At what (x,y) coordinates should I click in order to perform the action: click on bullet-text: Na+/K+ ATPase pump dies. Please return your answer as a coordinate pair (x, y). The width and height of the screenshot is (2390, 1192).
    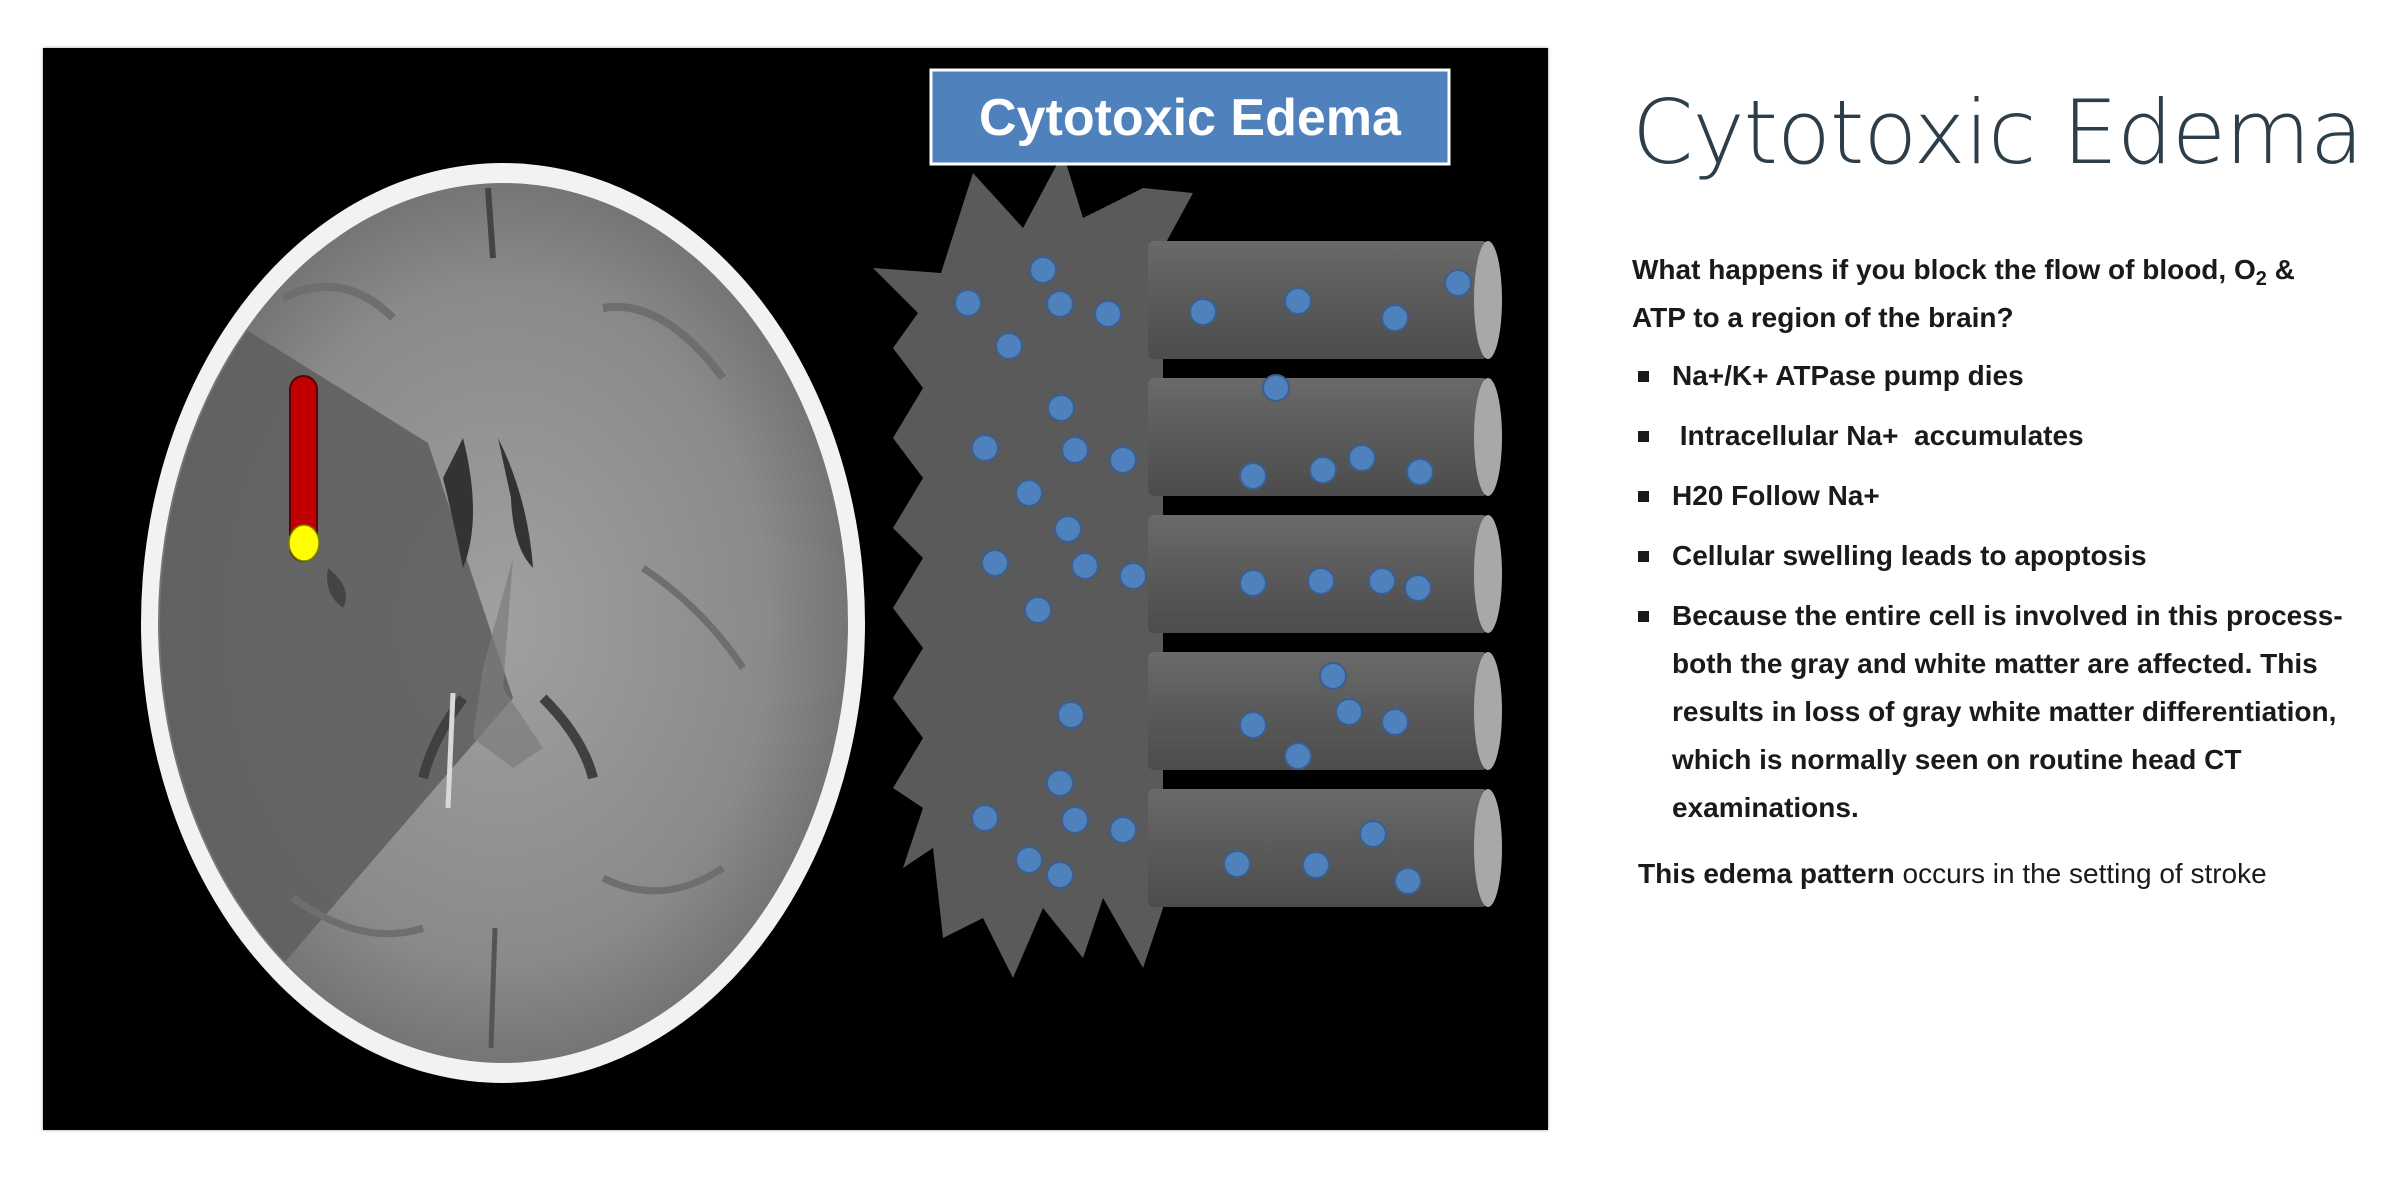
    Looking at the image, I should click on (1848, 375).